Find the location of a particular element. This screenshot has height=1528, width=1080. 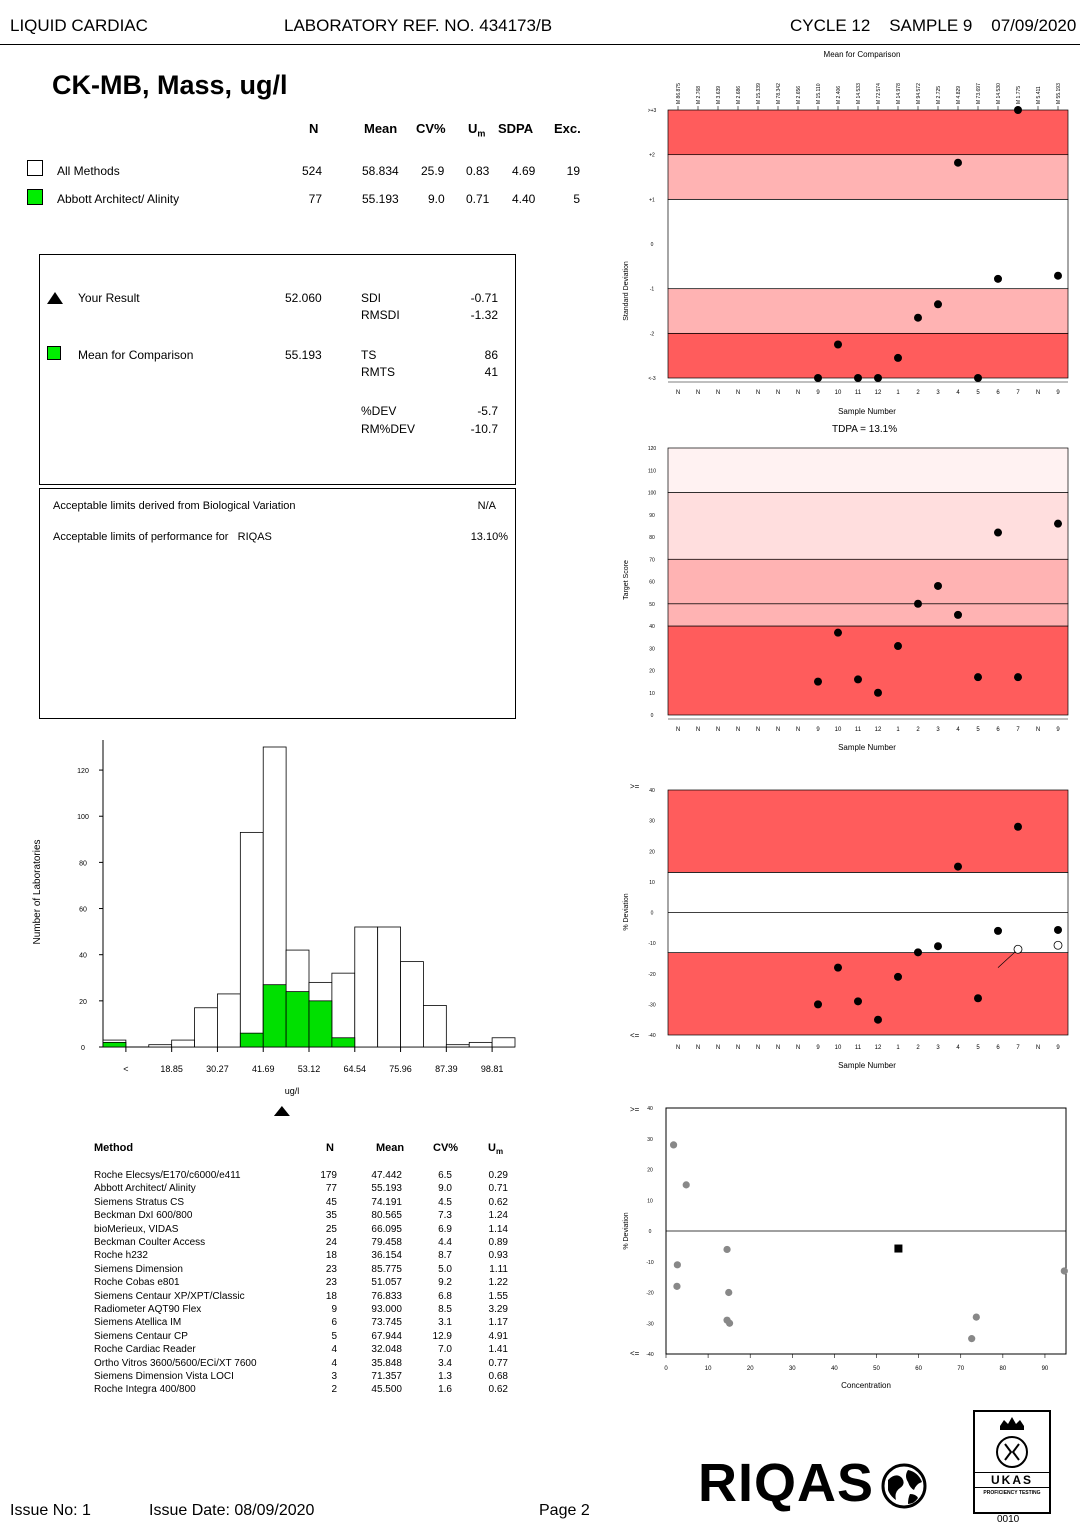

method-n: 23 is located at coordinates (331, 1269).